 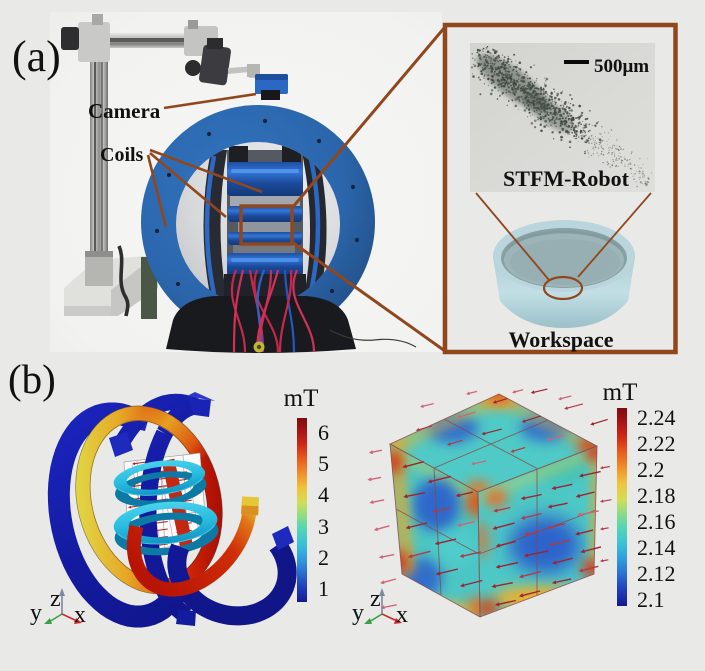 I want to click on svg-text: 2.16, so click(x=656, y=521).